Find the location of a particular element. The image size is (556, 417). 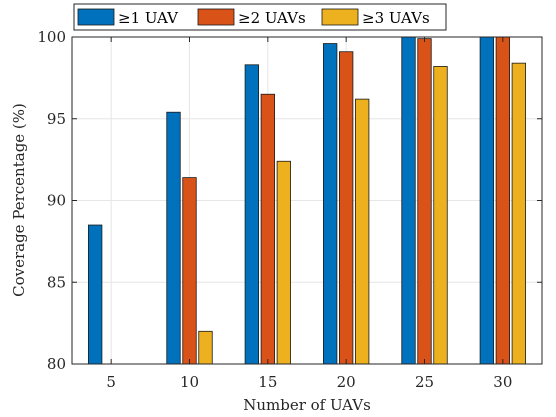

x-tick-label: 30 is located at coordinates (502, 382).